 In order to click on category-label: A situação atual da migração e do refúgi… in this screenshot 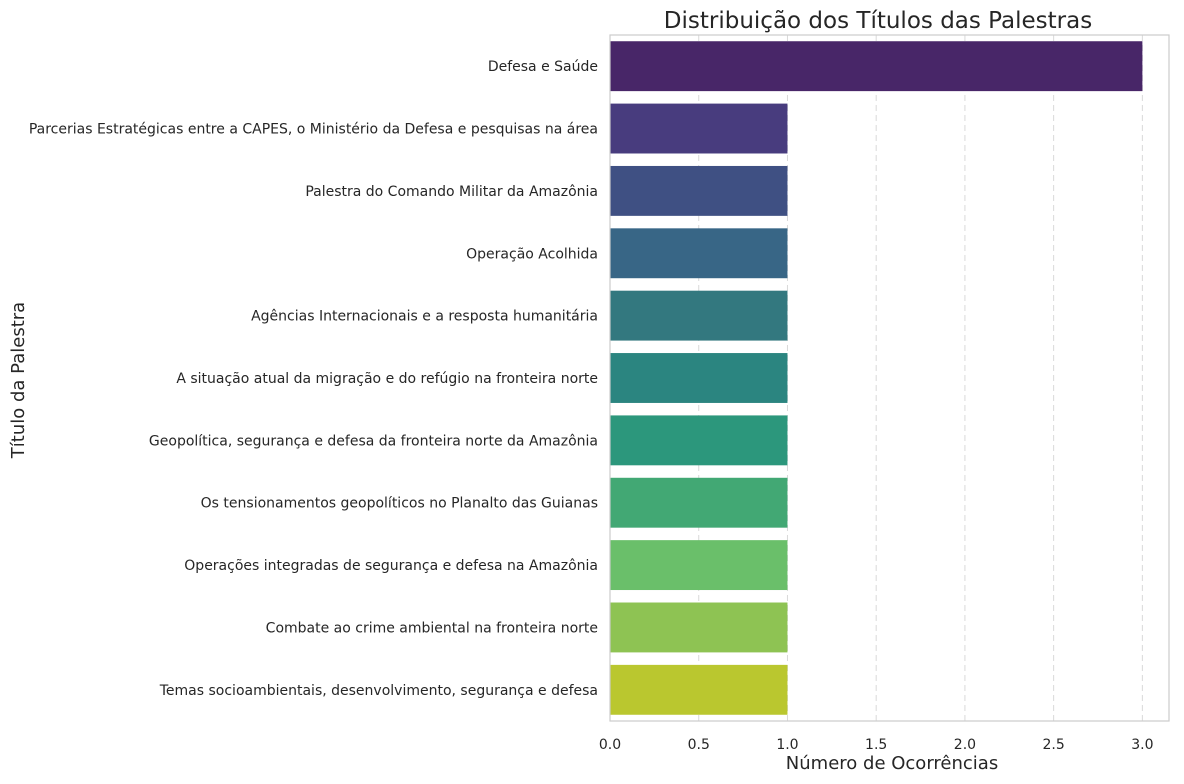, I will do `click(387, 379)`.